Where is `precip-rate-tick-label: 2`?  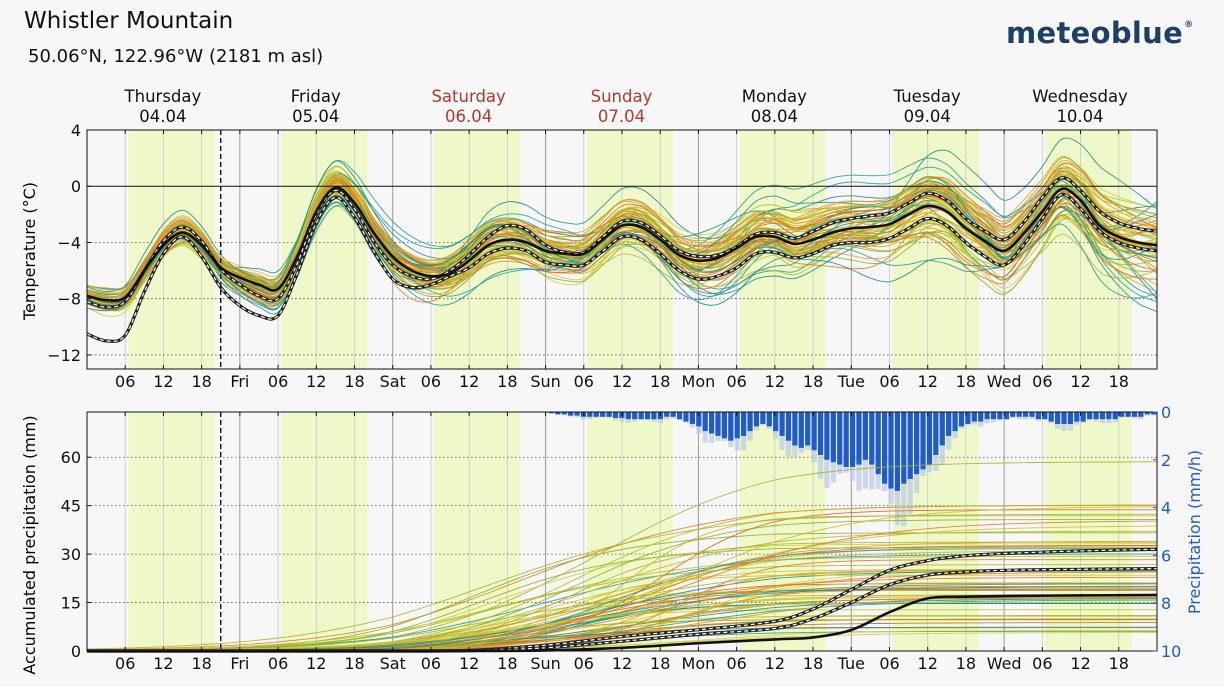
precip-rate-tick-label: 2 is located at coordinates (1166, 460).